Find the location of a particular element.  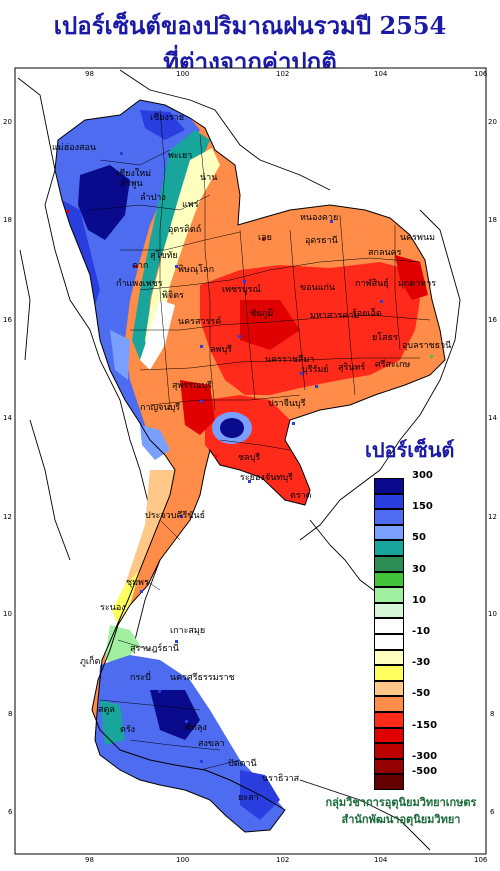

legend-row: -30 is located at coordinates (424, 669).